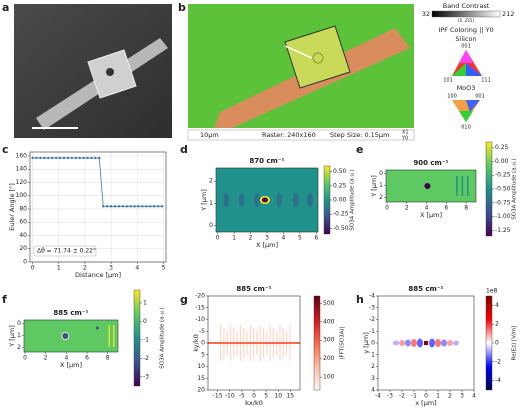 The height and width of the screenshot is (409, 520). I want to click on line, so click(97, 182).